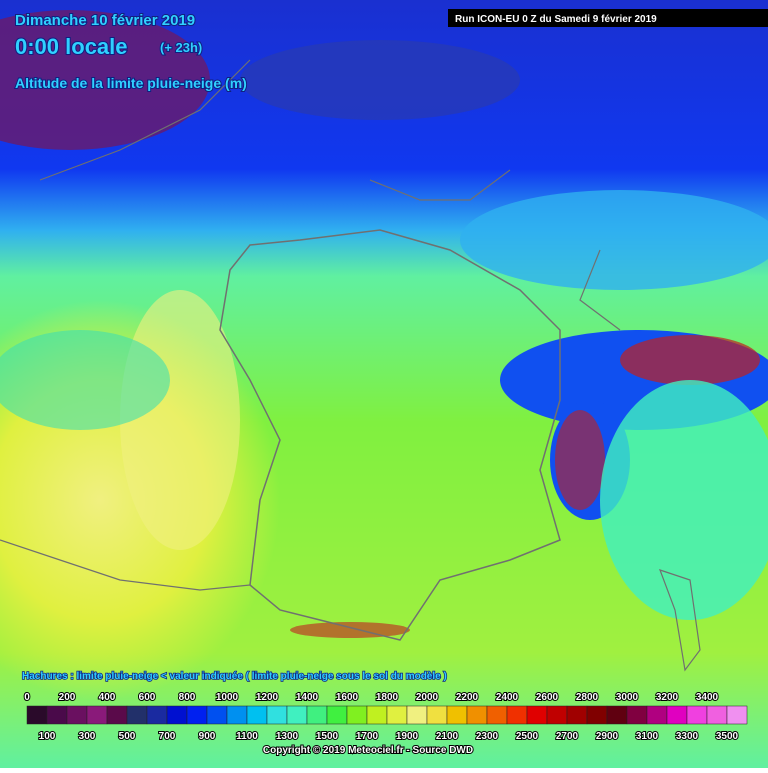 The width and height of the screenshot is (768, 773). I want to click on legend-label: 900, so click(207, 736).